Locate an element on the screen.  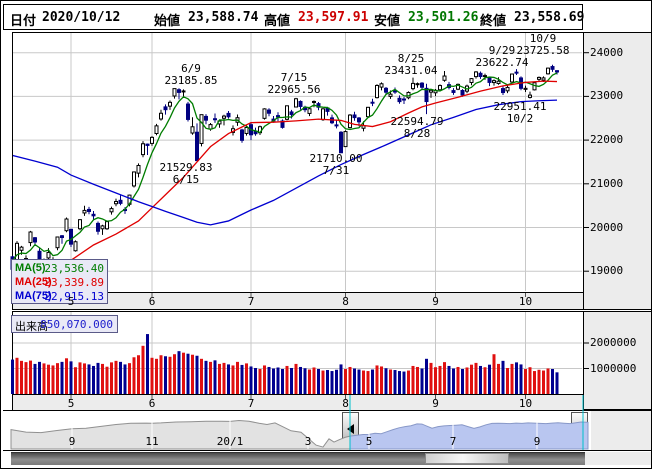
volume-axis-label: 1000000 is located at coordinates (613, 368).